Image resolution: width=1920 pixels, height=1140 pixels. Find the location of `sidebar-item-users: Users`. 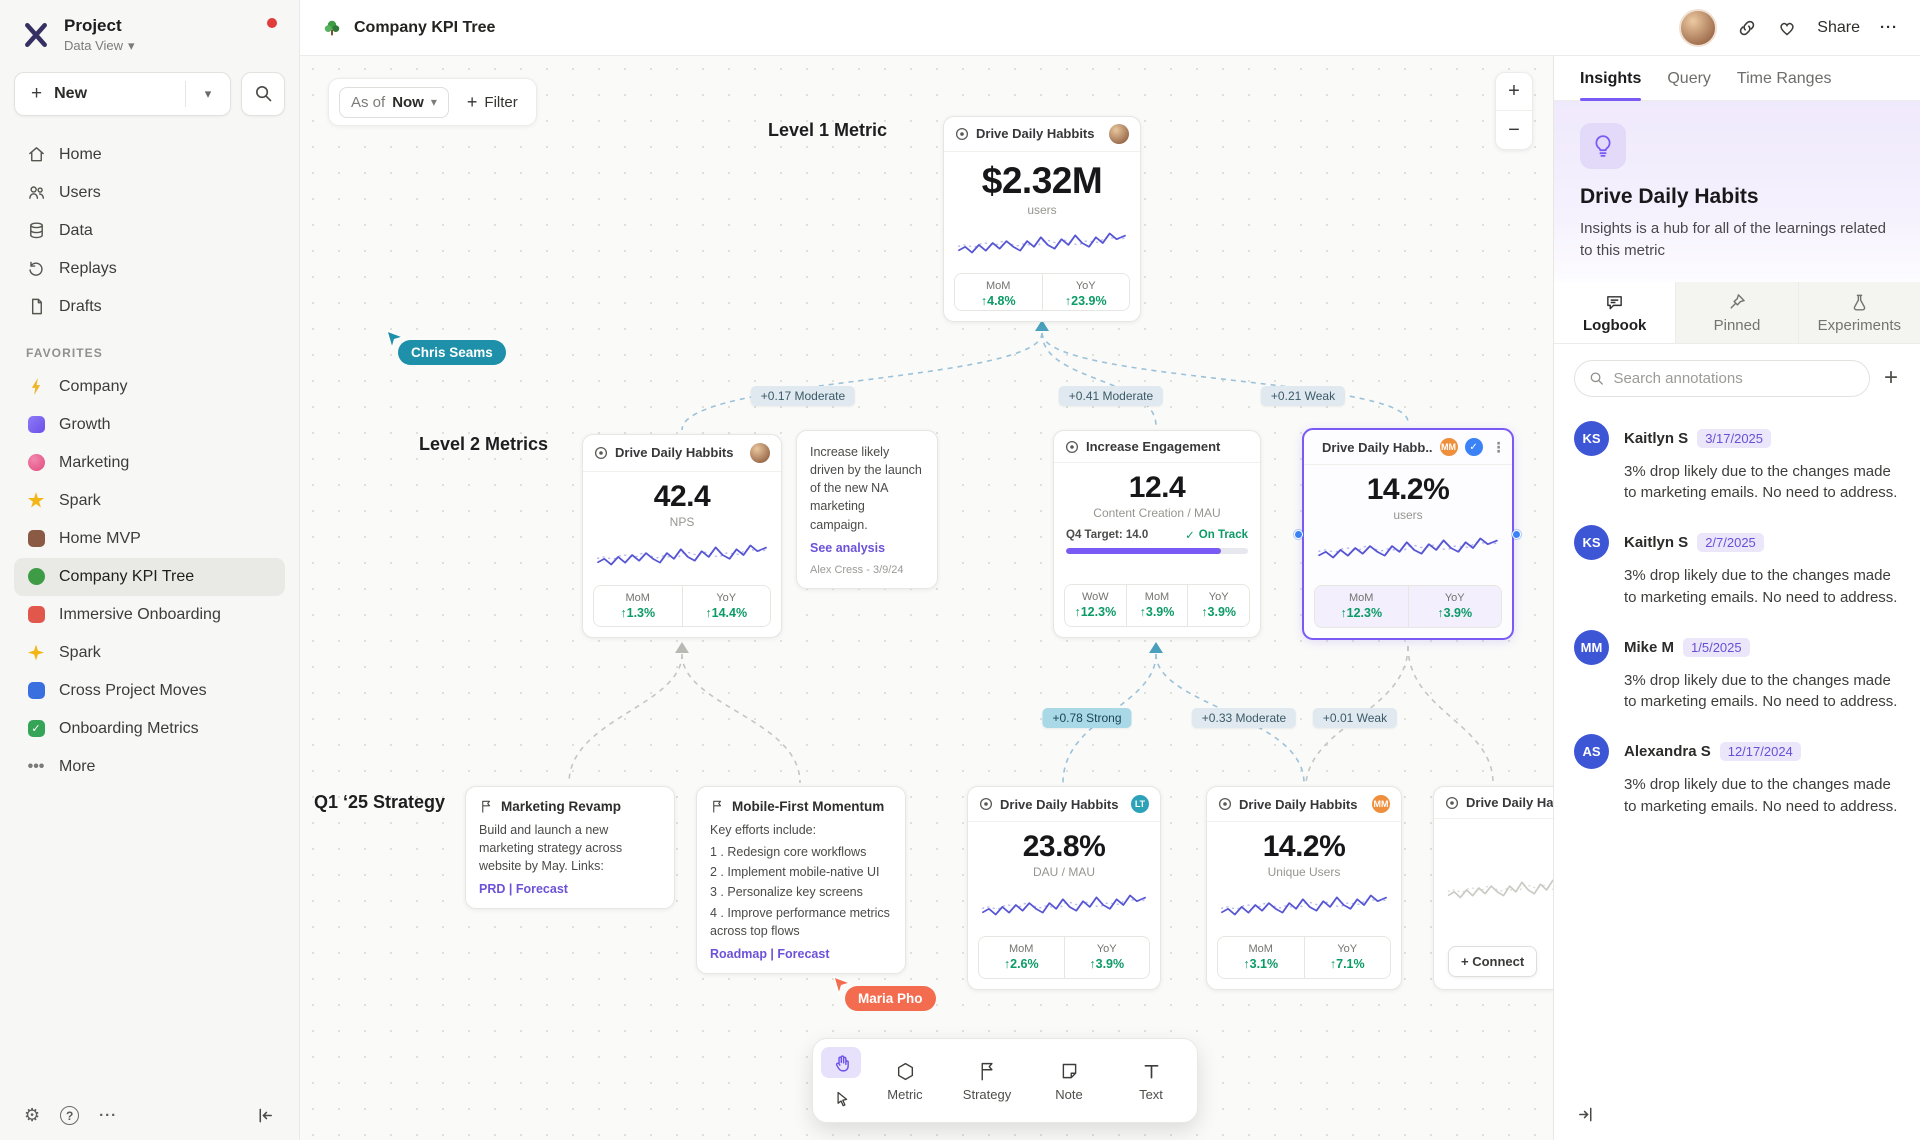

sidebar-item-users: Users is located at coordinates (149, 193).